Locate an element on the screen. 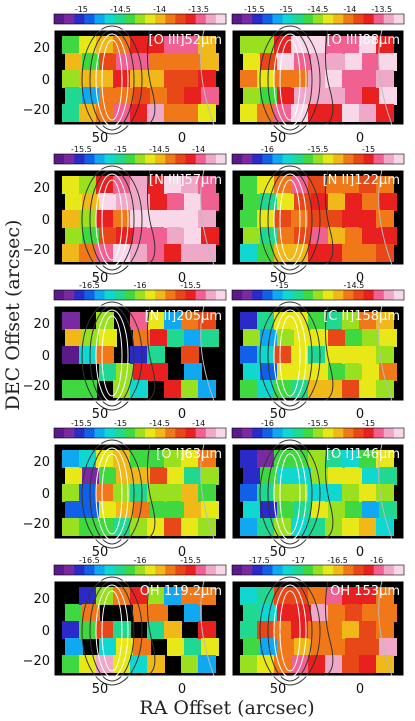  map-frame is located at coordinates (318, 353).